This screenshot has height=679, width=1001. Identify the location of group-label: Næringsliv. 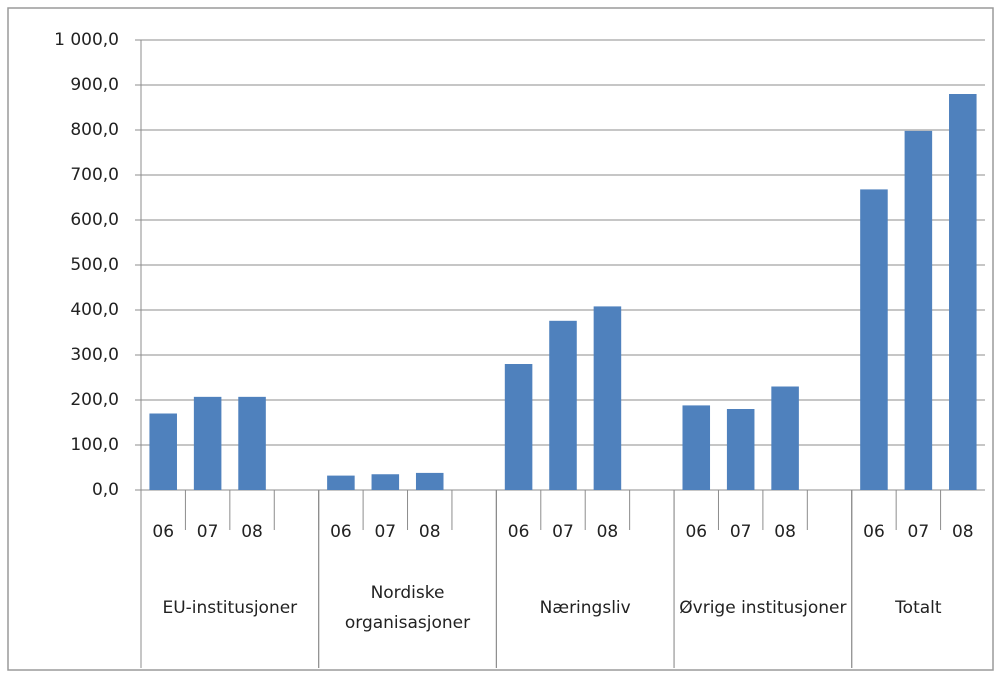
(585, 608).